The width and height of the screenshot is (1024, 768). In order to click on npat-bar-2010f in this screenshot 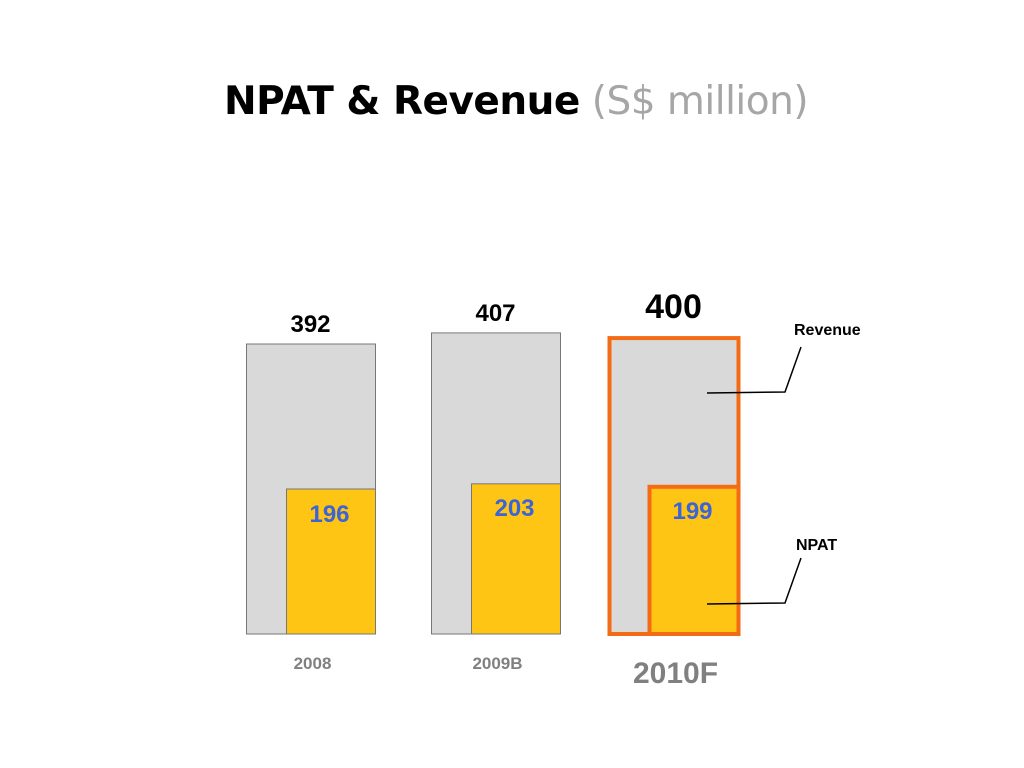, I will do `click(694, 560)`.